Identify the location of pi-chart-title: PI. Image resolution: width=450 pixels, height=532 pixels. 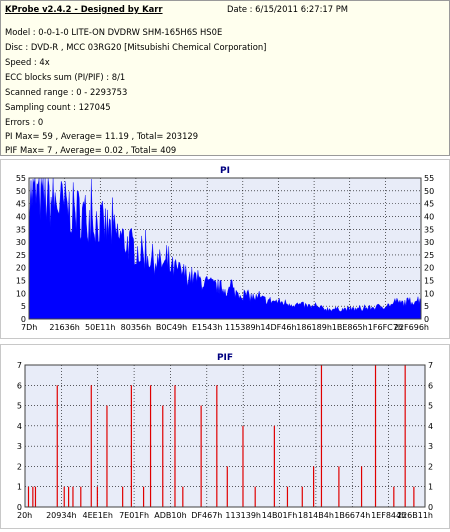
(225, 171).